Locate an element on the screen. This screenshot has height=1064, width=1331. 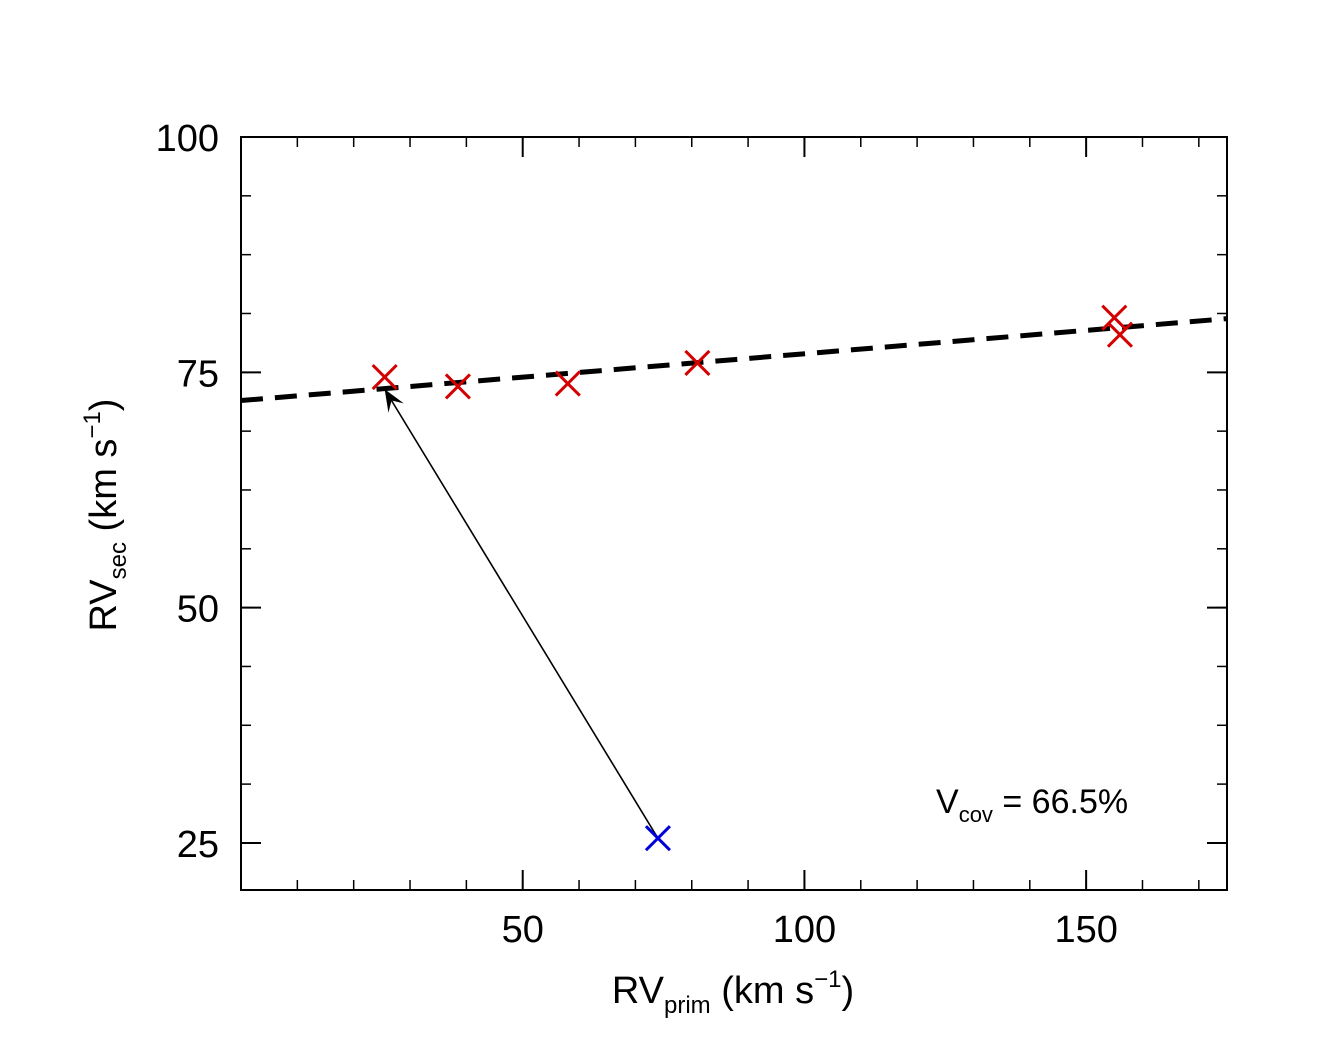
x-axis-title-units: (km s is located at coordinates (762, 991).